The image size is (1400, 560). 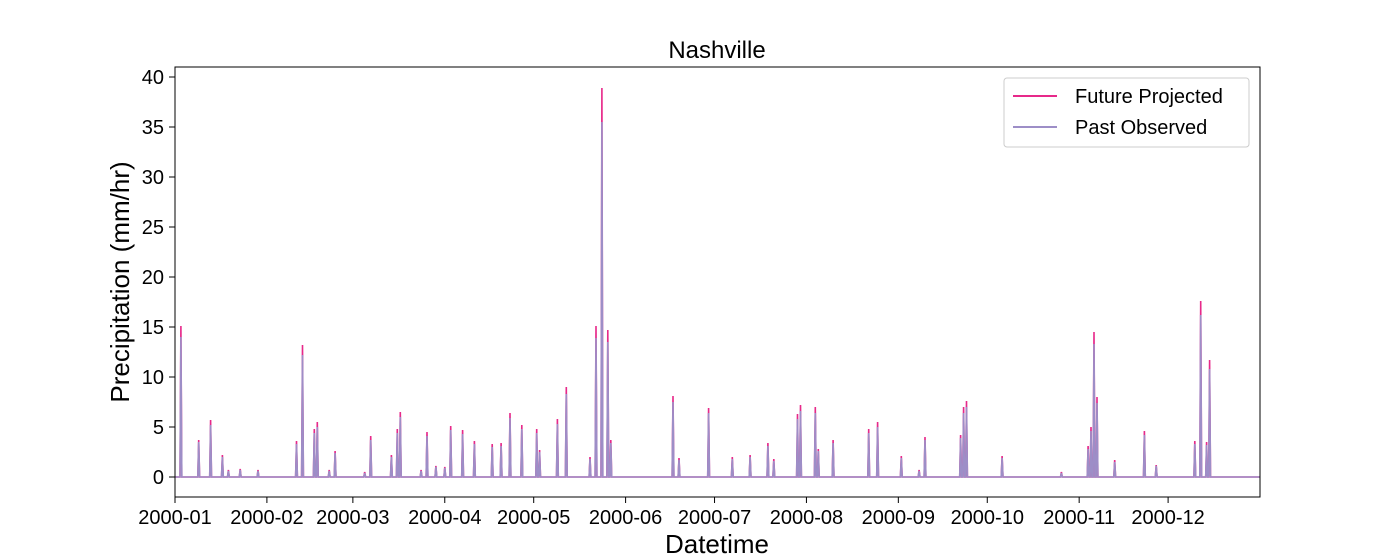 What do you see at coordinates (153, 128) in the screenshot?
I see `y-tick-label: 35` at bounding box center [153, 128].